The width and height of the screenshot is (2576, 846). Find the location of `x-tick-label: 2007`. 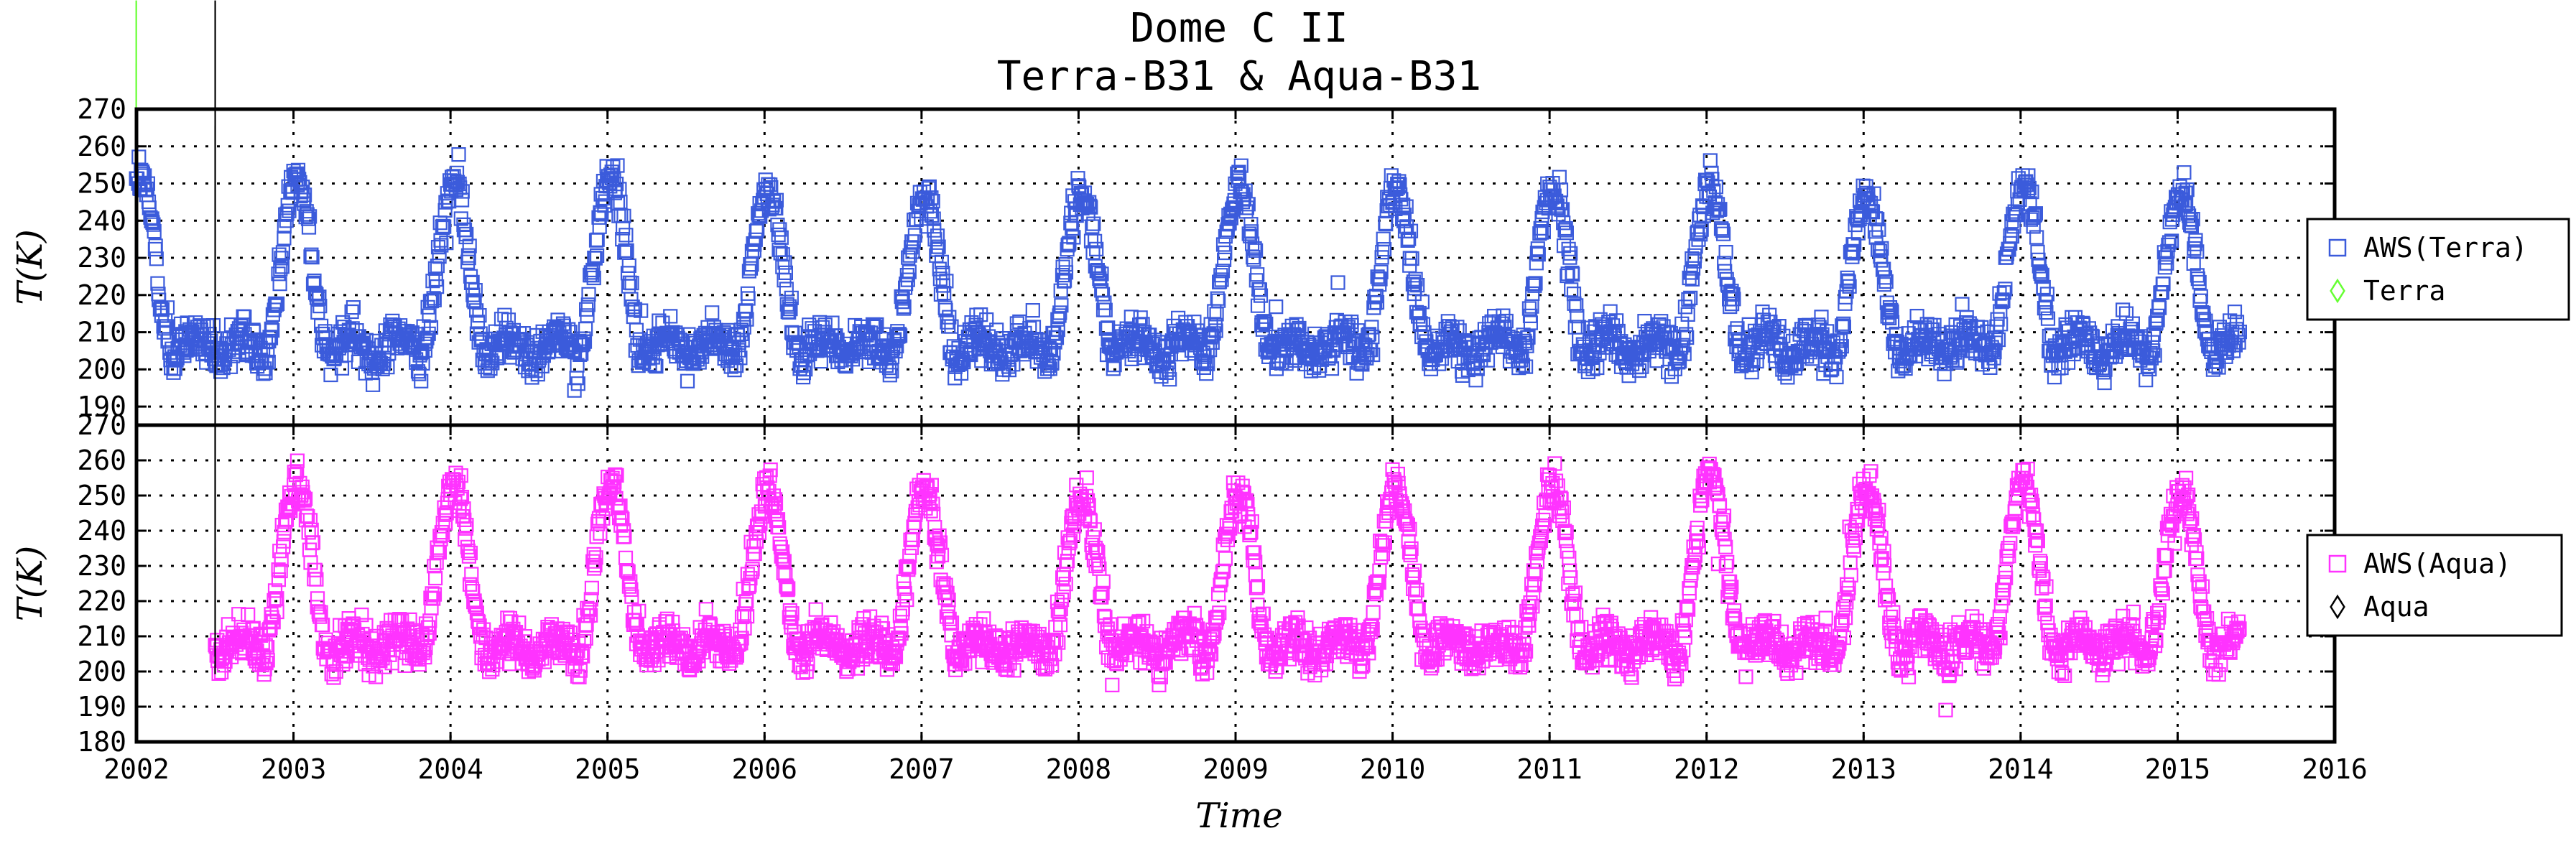

x-tick-label: 2007 is located at coordinates (922, 769).